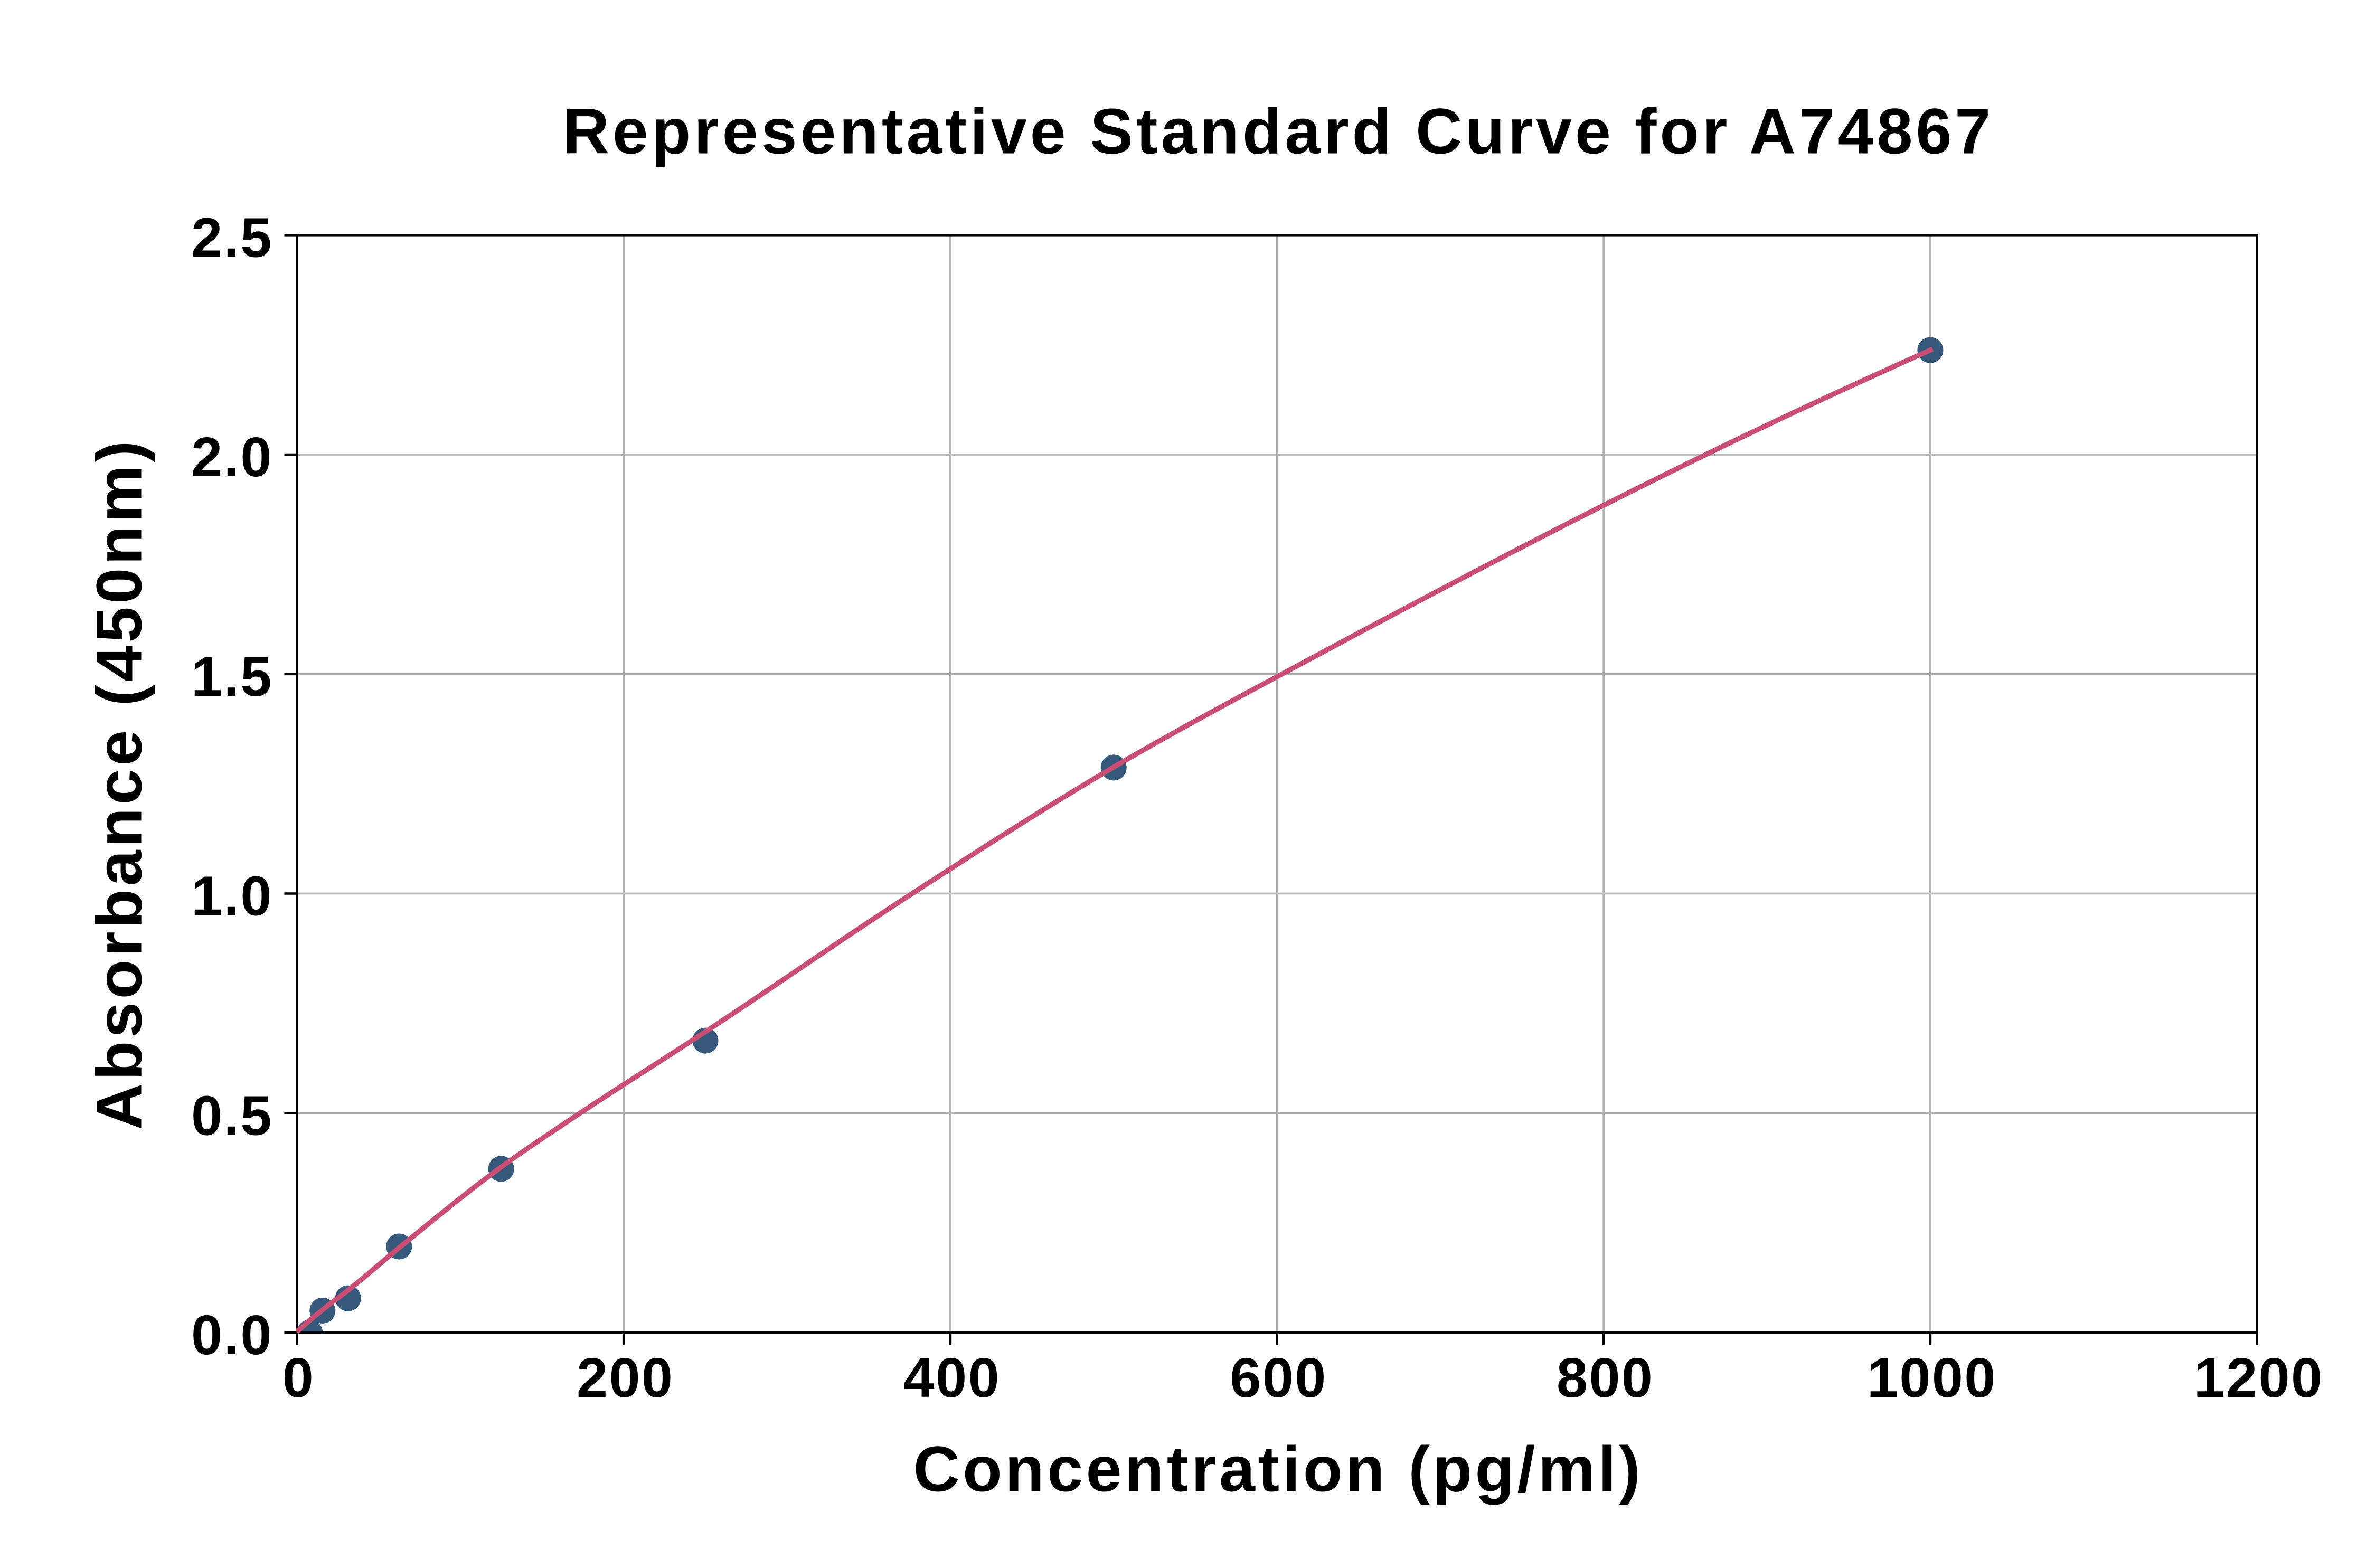 This screenshot has height=1568, width=2376. What do you see at coordinates (232, 457) in the screenshot?
I see `svg-text: 2.0` at bounding box center [232, 457].